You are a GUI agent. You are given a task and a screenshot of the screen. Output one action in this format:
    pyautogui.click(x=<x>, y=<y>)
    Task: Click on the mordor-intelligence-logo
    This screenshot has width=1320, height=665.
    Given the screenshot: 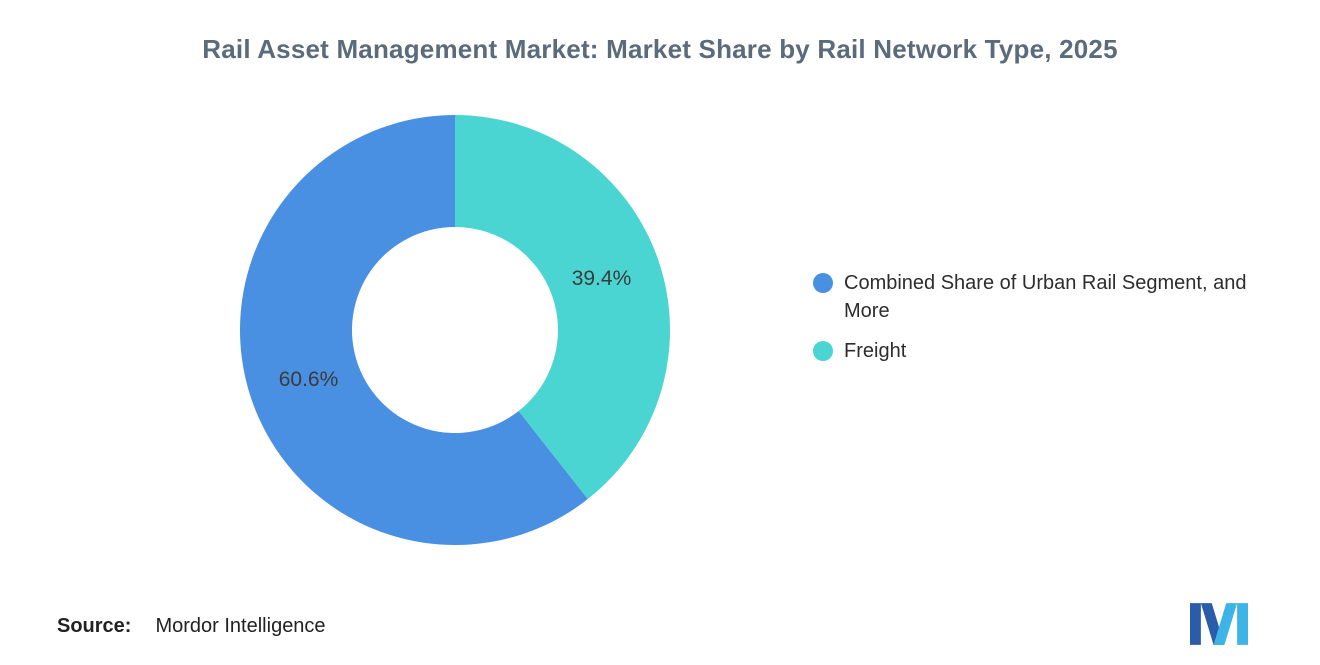 What is the action you would take?
    pyautogui.click(x=1219, y=624)
    